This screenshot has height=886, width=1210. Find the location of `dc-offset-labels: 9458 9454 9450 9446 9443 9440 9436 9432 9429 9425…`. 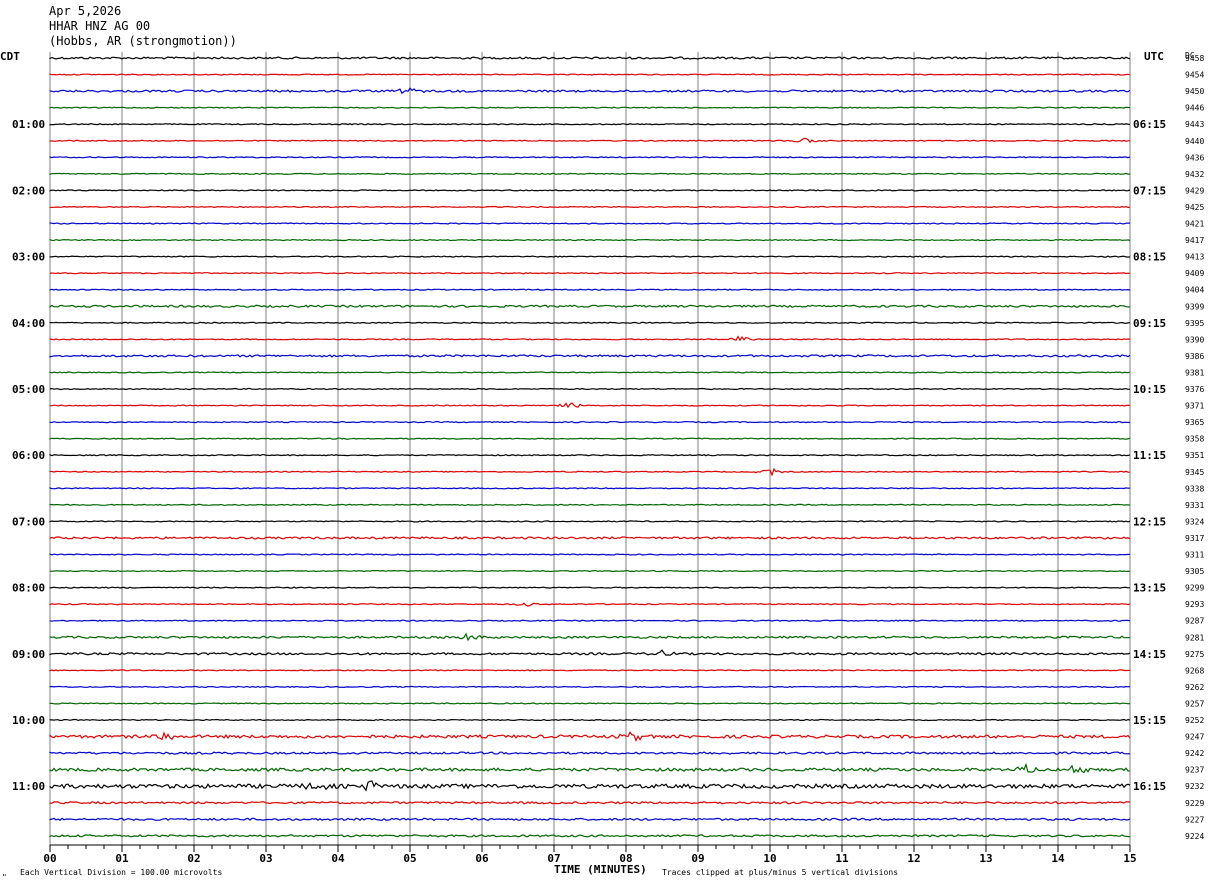

dc-offset-labels: 9458 9454 9450 9446 9443 9440 9436 9432 9429 9425… is located at coordinates (1194, 447).